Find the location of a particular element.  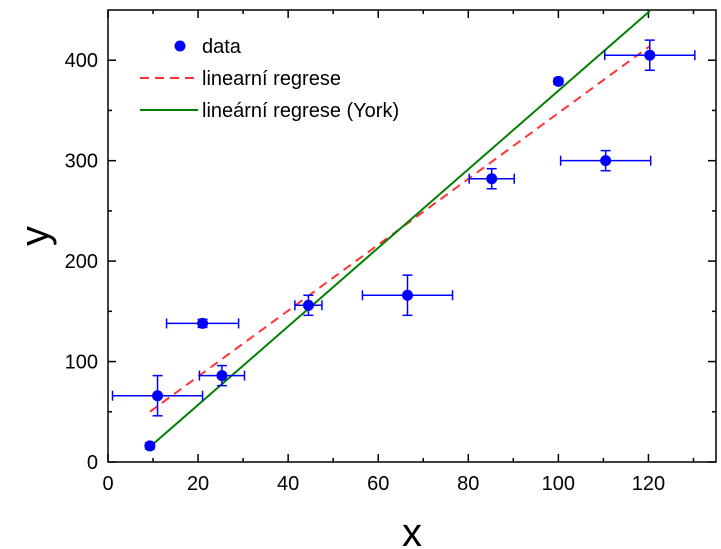

x-axis-label: x is located at coordinates (412, 530).